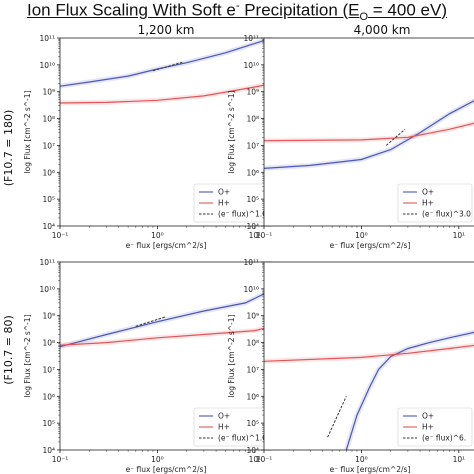 The width and height of the screenshot is (474, 474). I want to click on figure-title-main: Ion Flux Scaling With Soft e, so click(131, 10).